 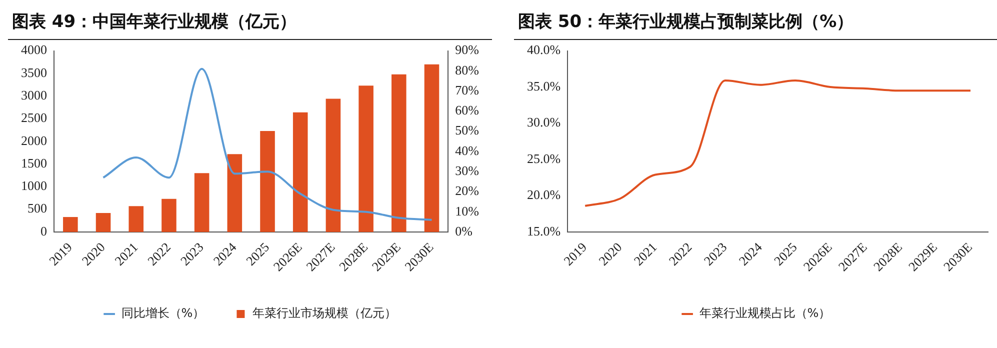 I want to click on y2-tick-label: 20%, so click(x=467, y=190).